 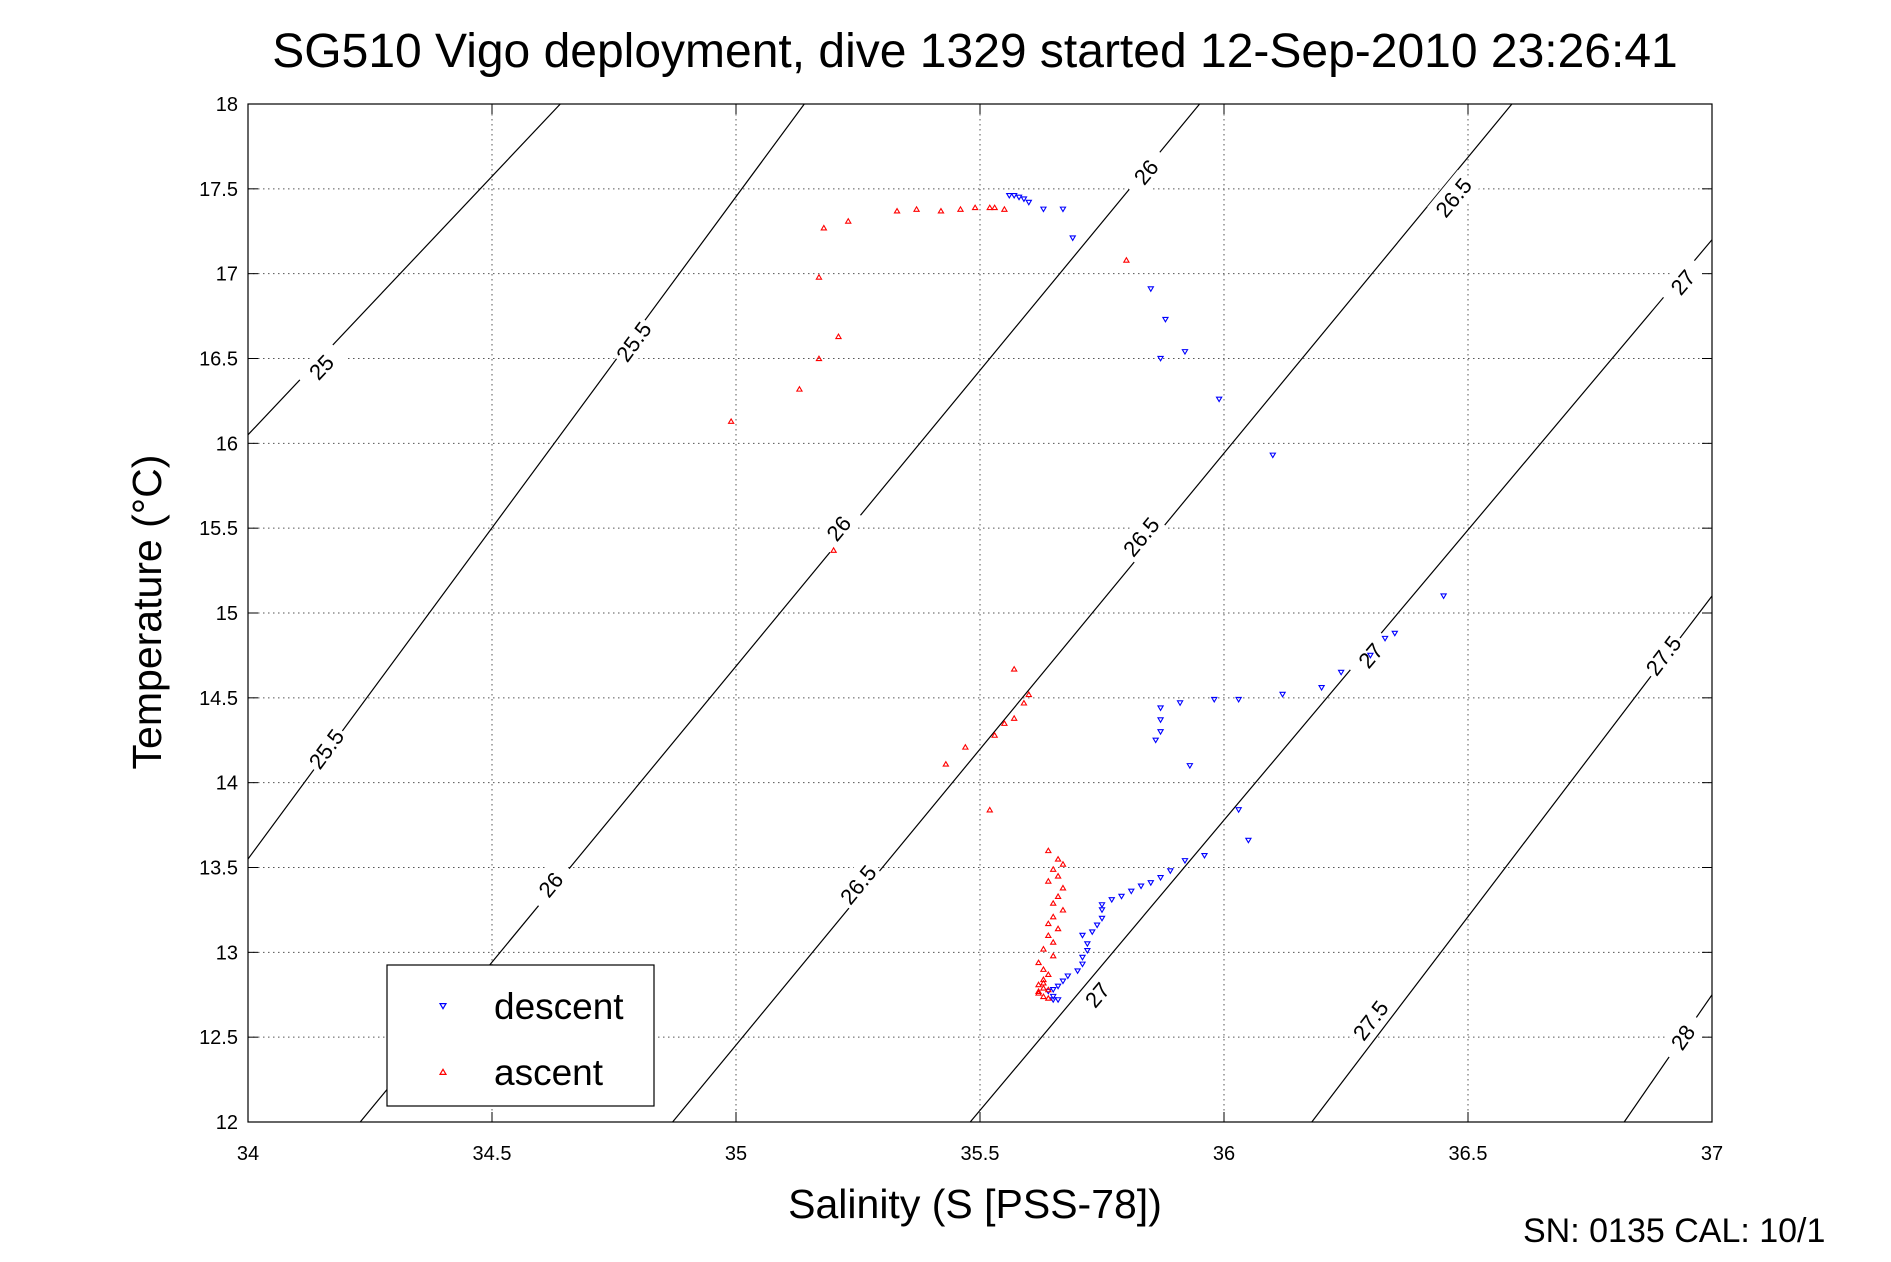 What do you see at coordinates (218, 1038) in the screenshot?
I see `y-tick-label: 12.5` at bounding box center [218, 1038].